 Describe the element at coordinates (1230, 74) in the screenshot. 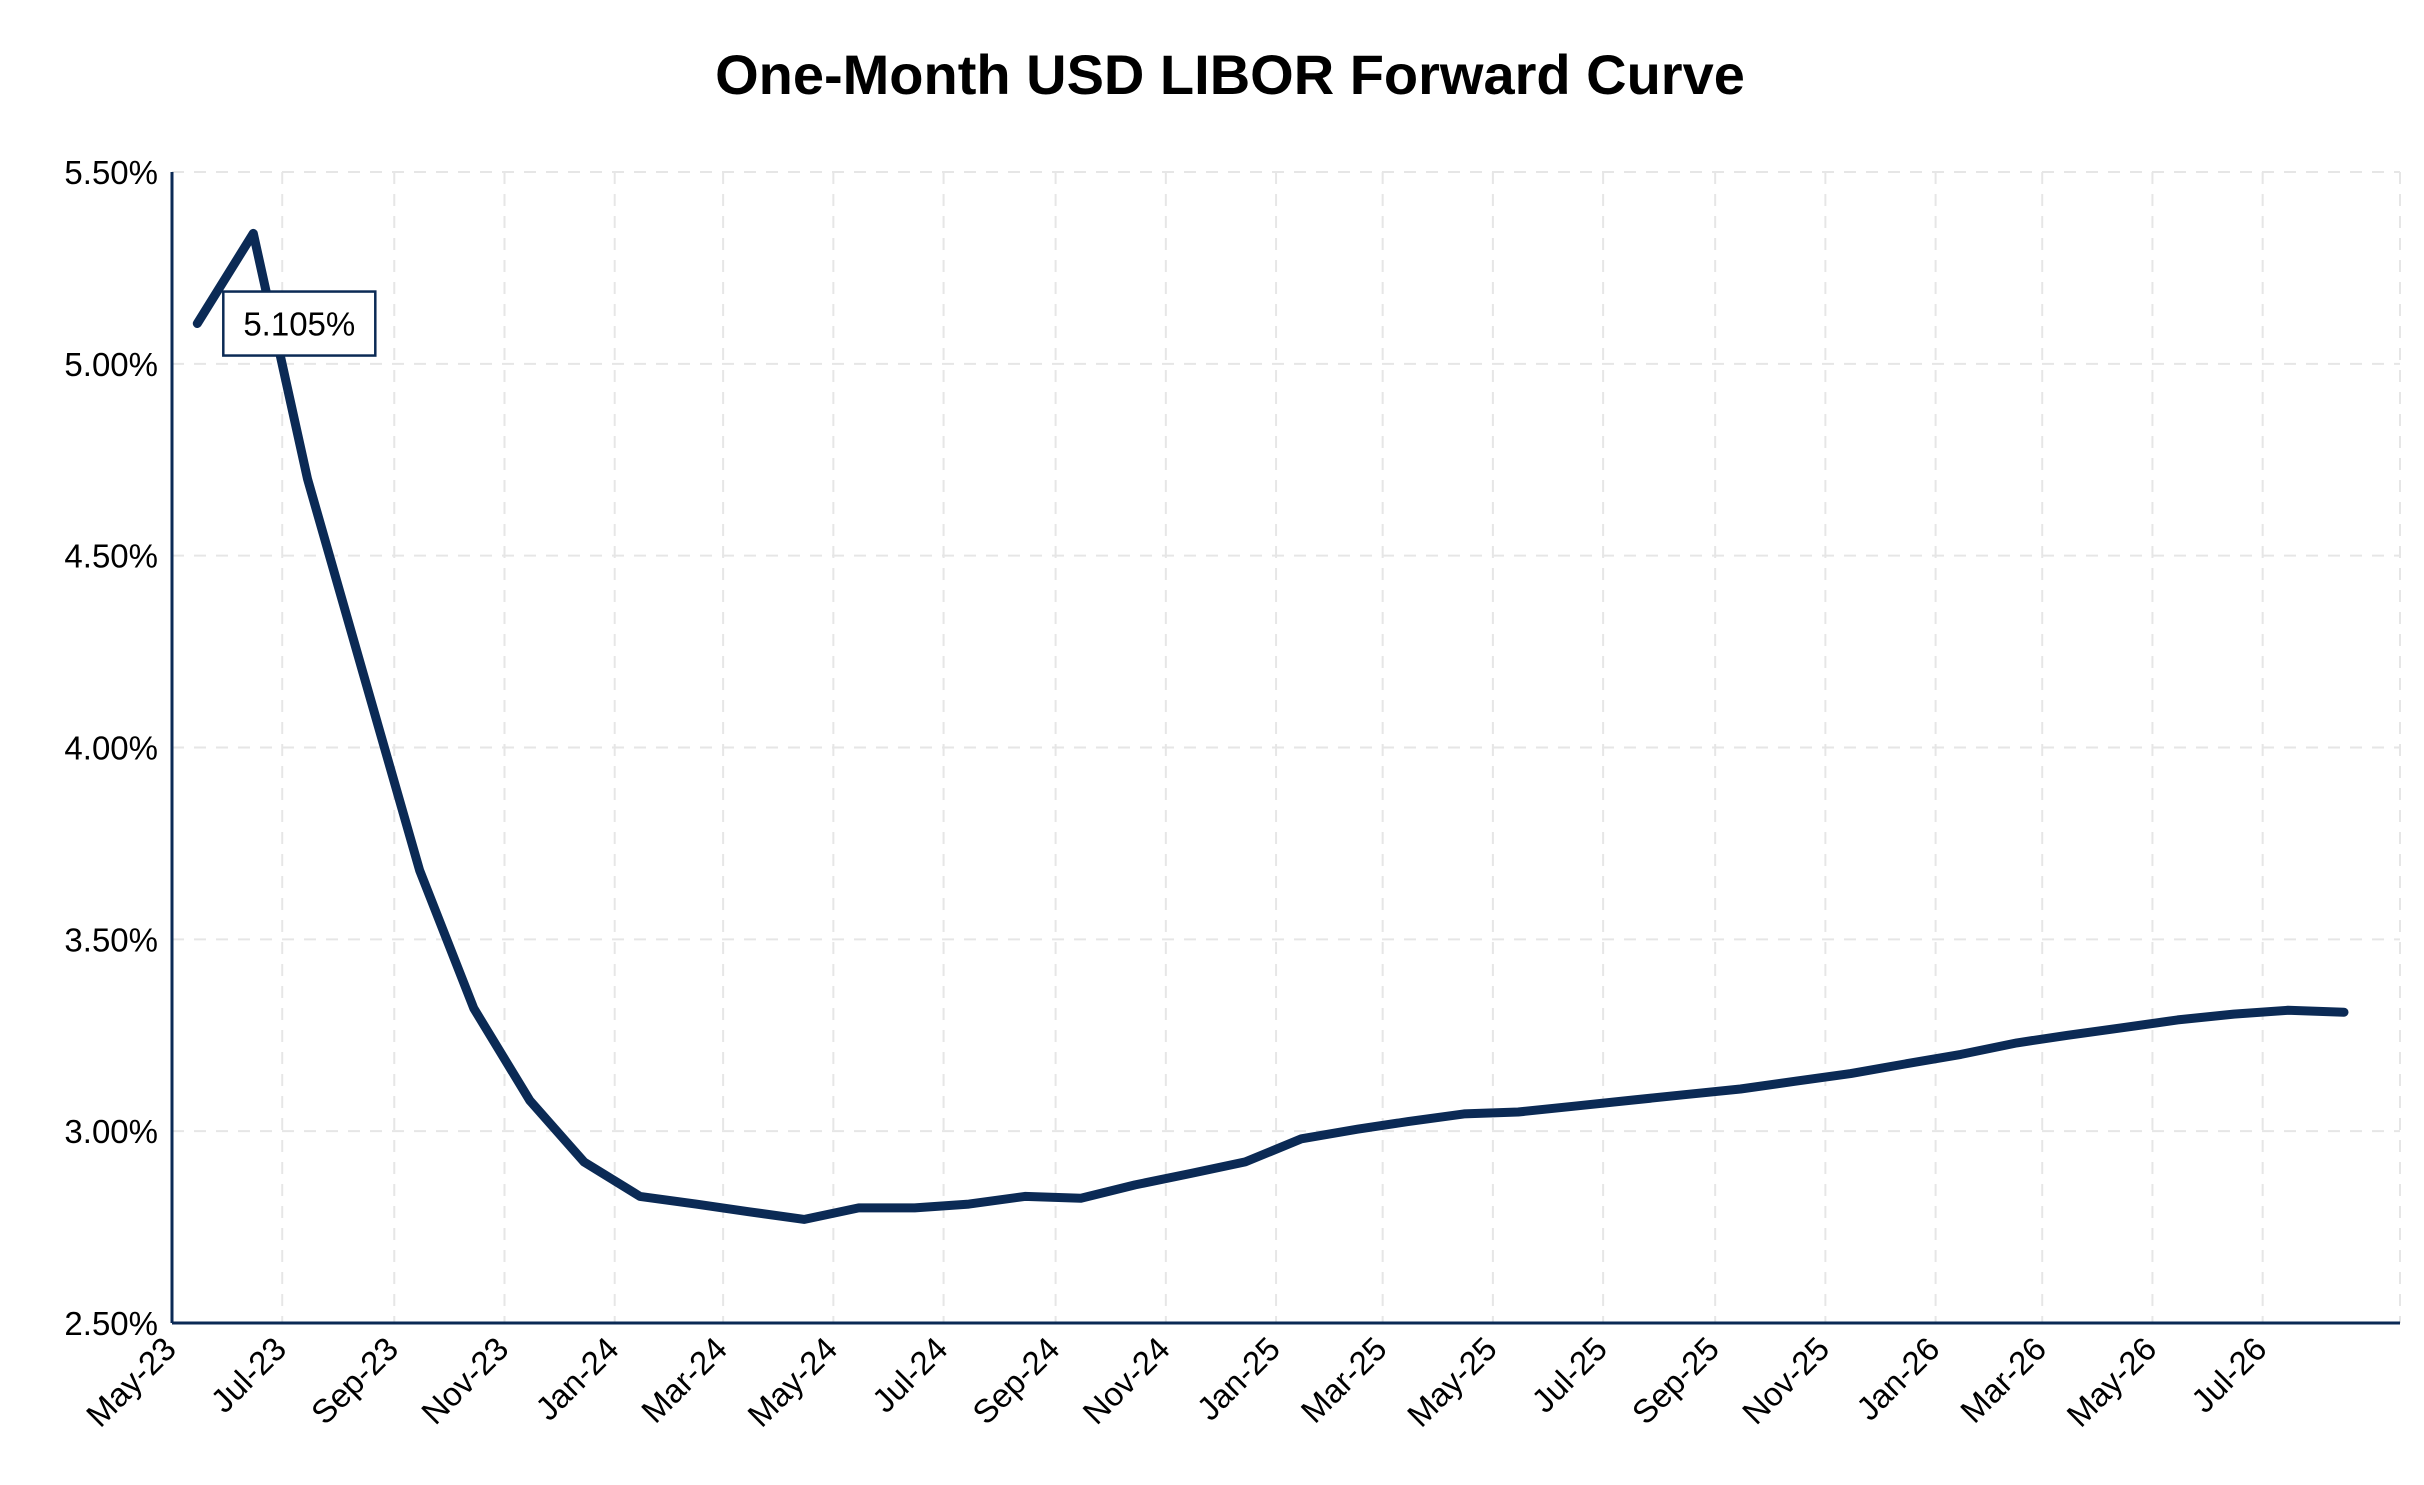

I see `chart-title: One-Month USD LIBOR Forward Curve` at that location.